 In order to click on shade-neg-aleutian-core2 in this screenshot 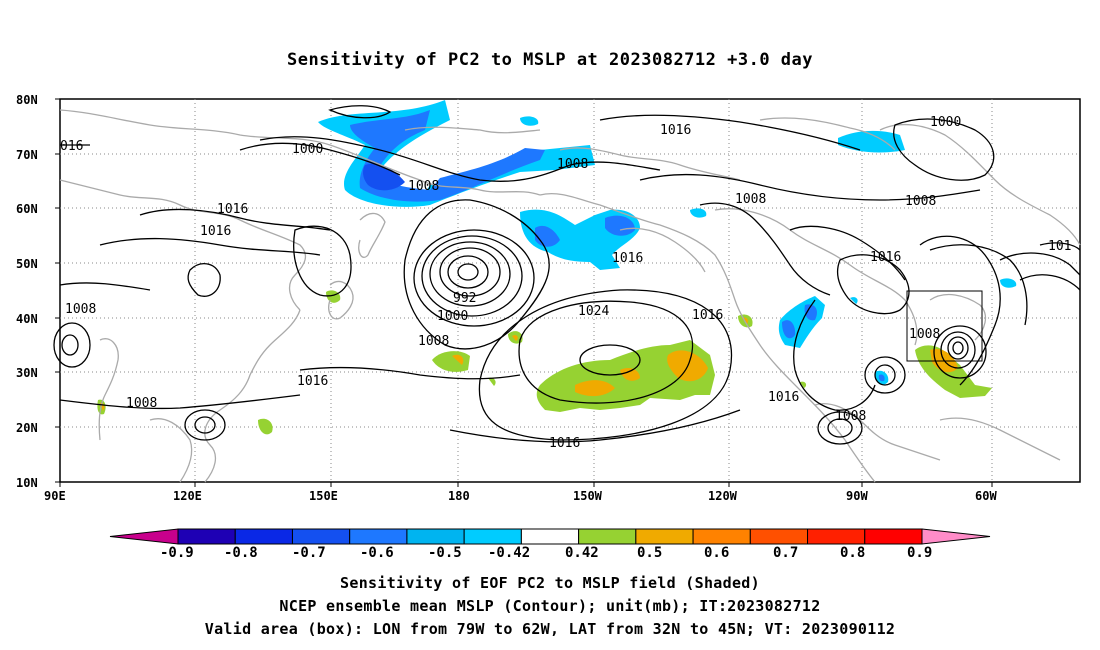, I will do `click(620, 225)`.